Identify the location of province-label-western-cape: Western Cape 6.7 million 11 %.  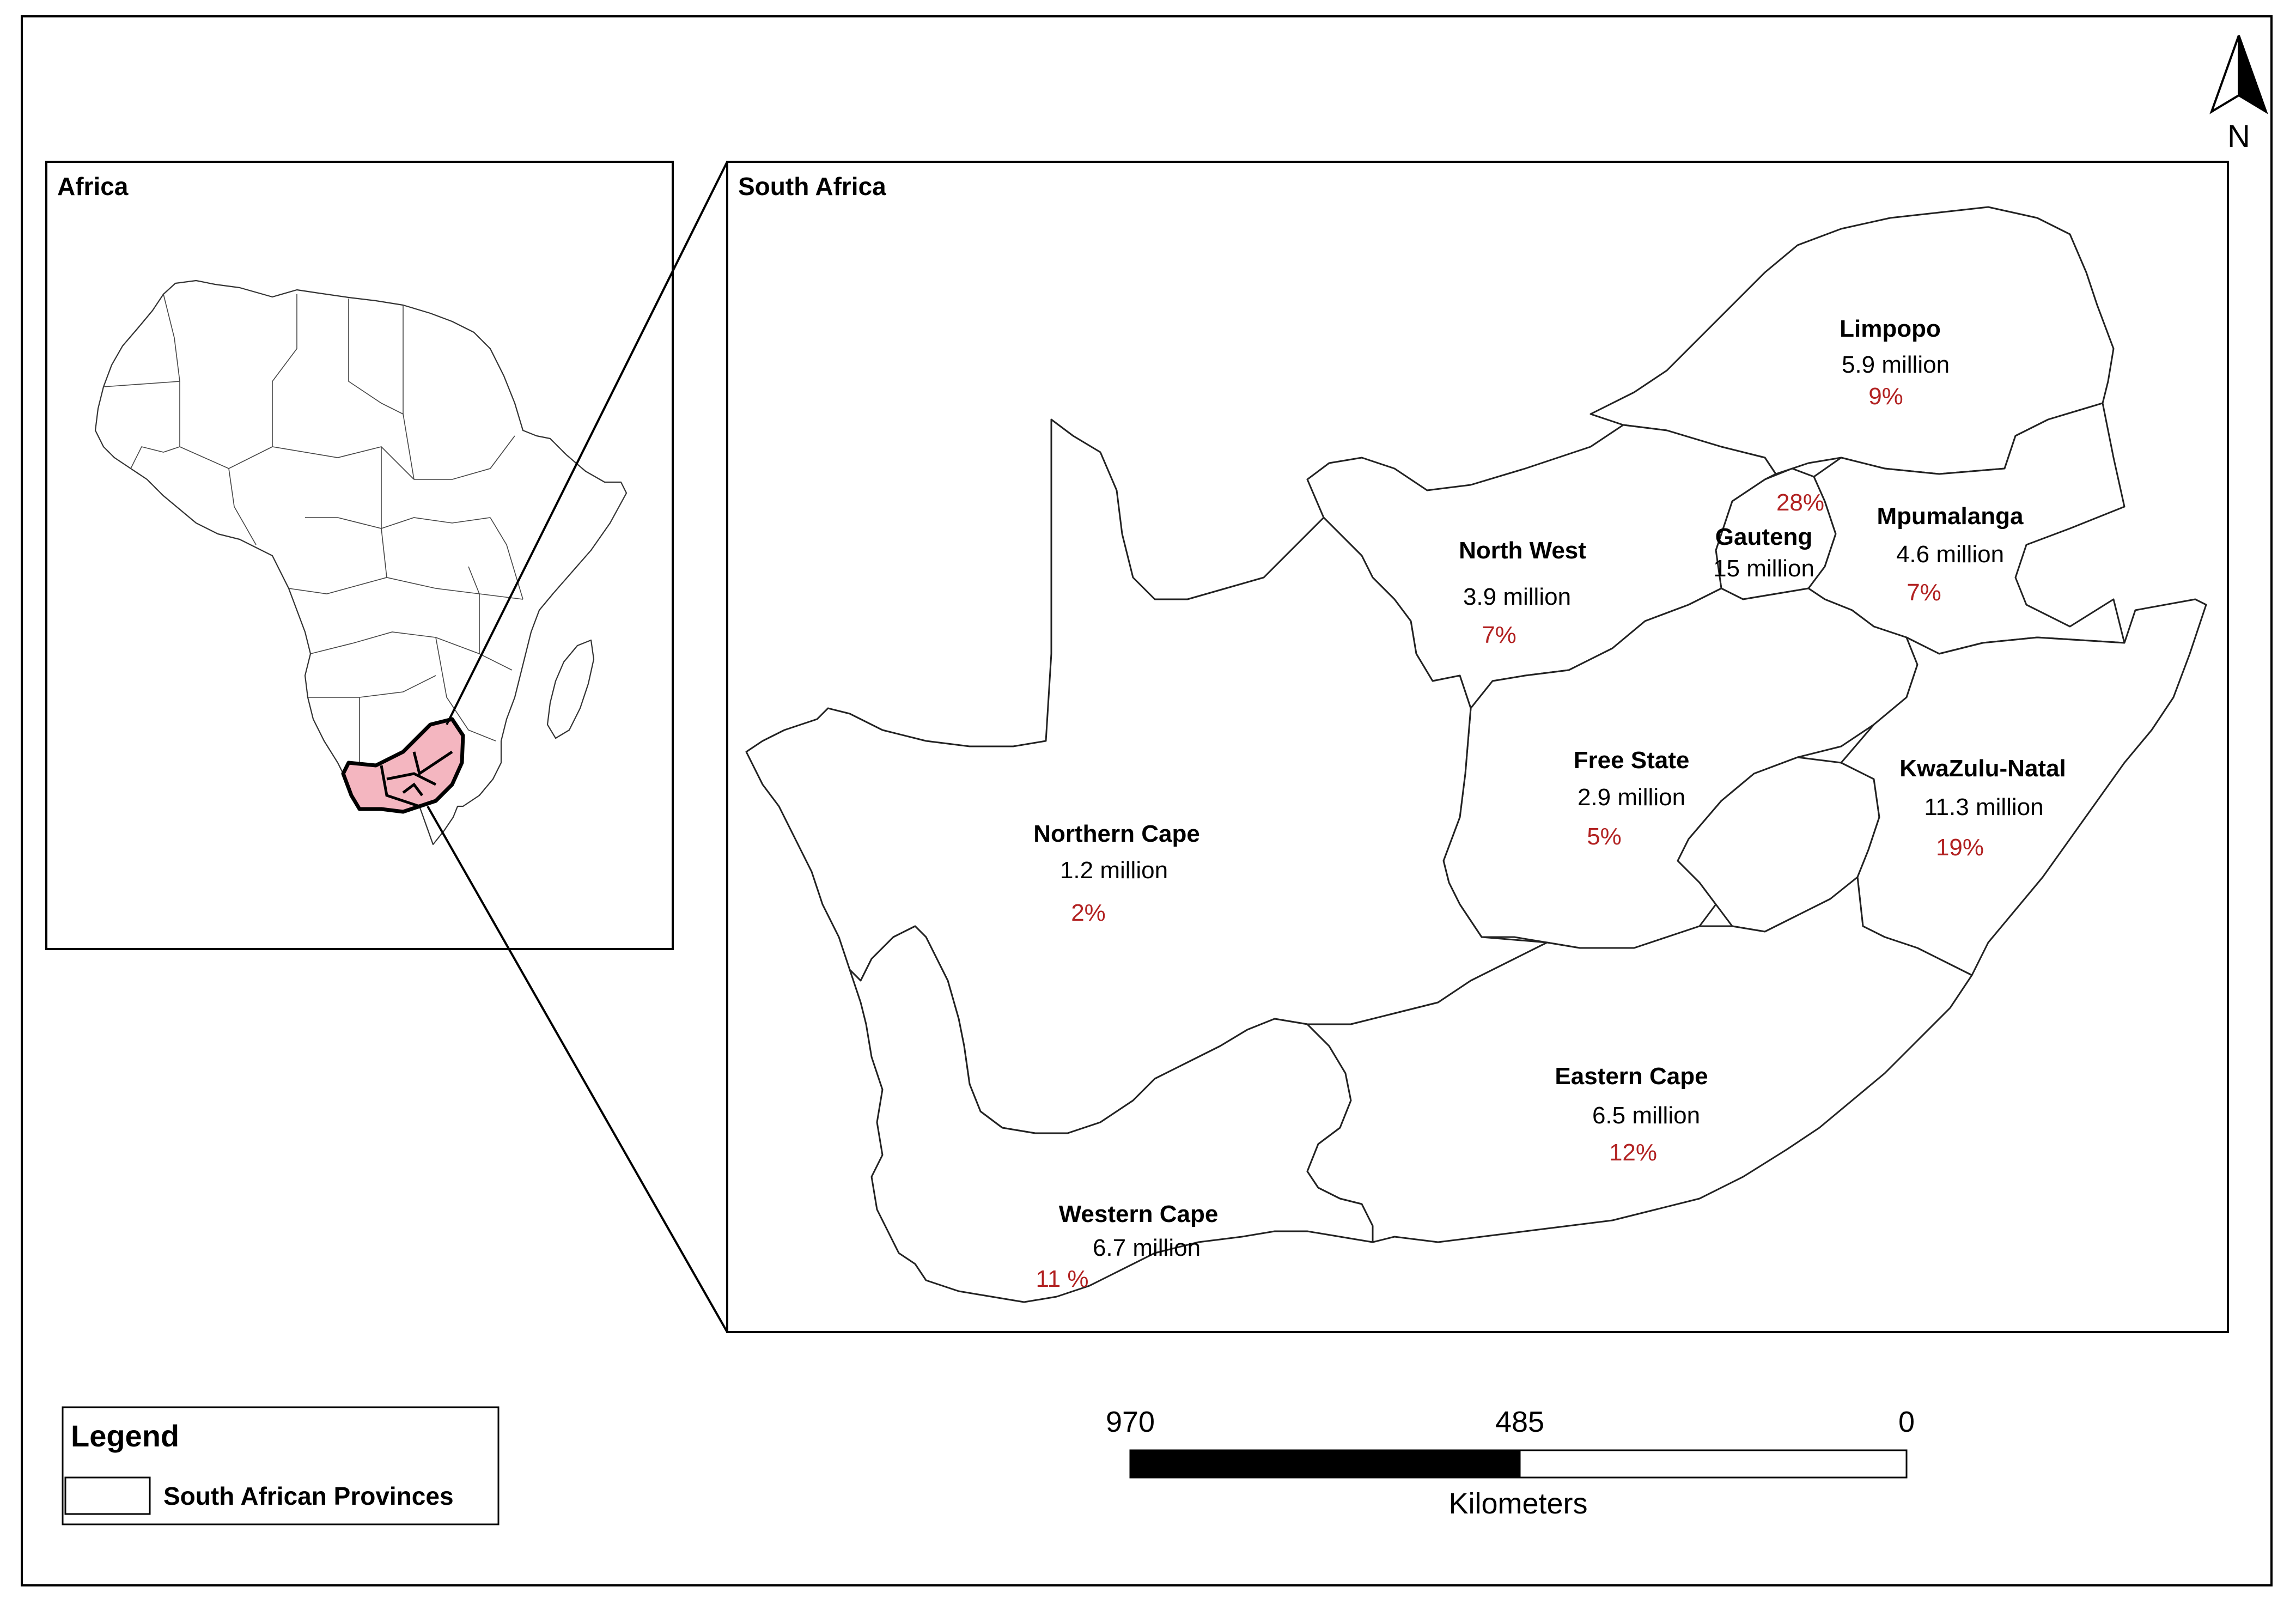
(1127, 1246).